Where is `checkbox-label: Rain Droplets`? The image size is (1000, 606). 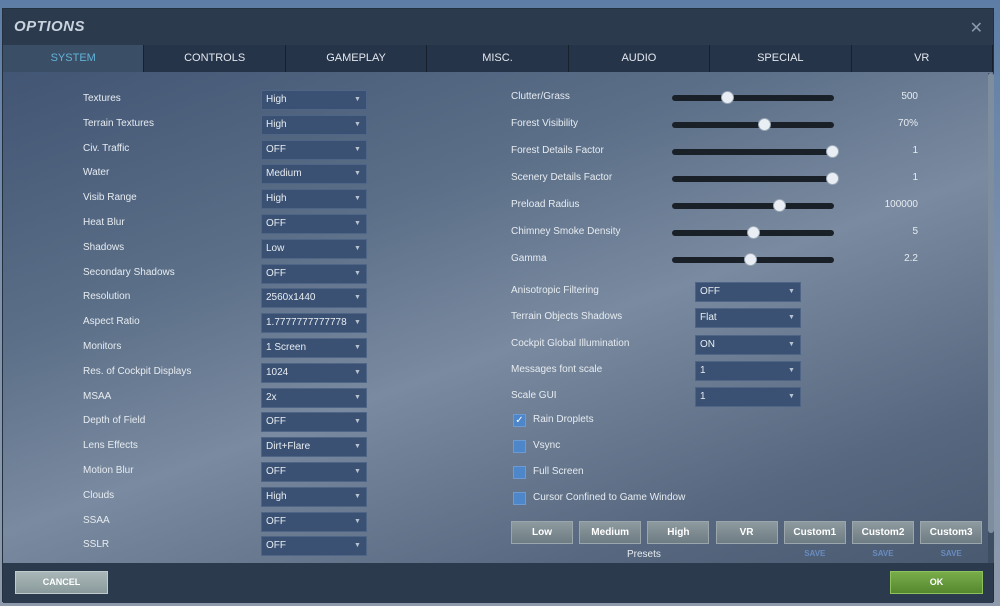 checkbox-label: Rain Droplets is located at coordinates (563, 419).